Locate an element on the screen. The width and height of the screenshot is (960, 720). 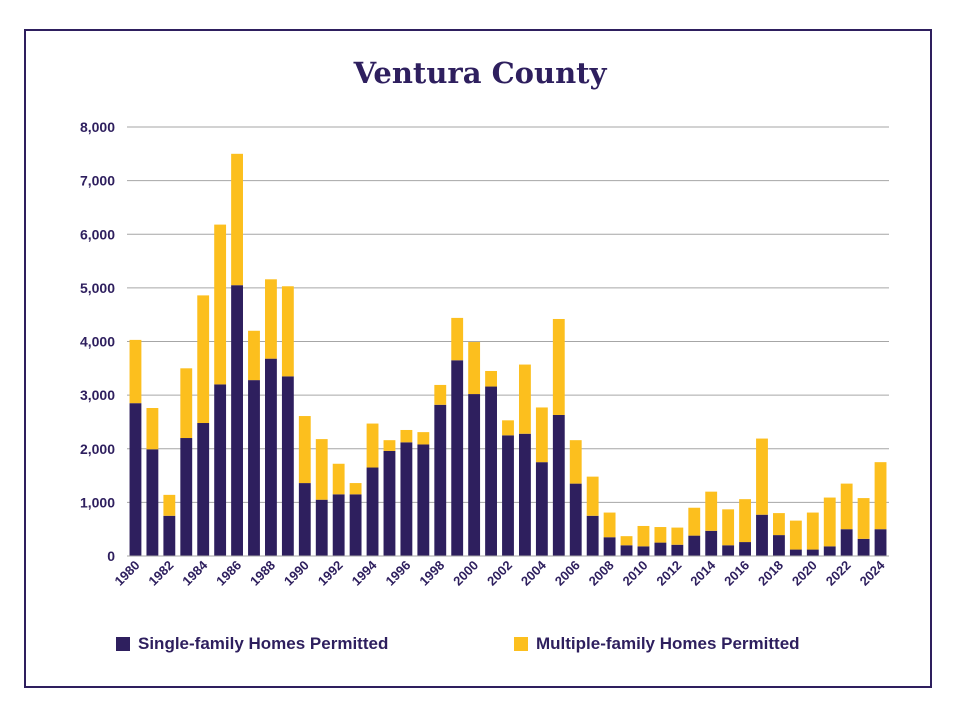
y-tick-label: 5,000 is located at coordinates (97, 288).